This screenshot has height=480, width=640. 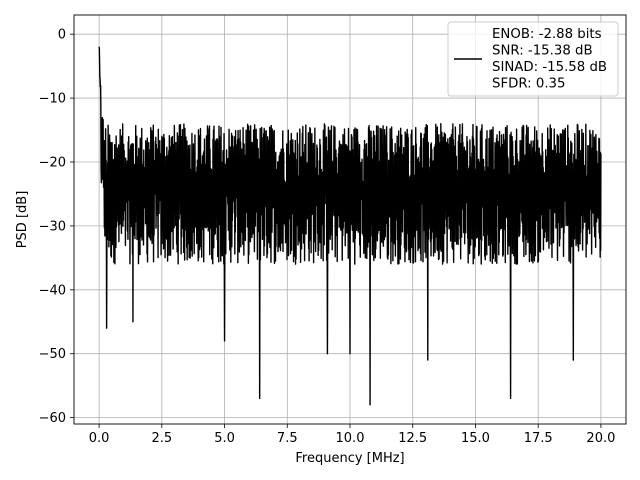 What do you see at coordinates (475, 438) in the screenshot?
I see `x-tick-label: 15.0` at bounding box center [475, 438].